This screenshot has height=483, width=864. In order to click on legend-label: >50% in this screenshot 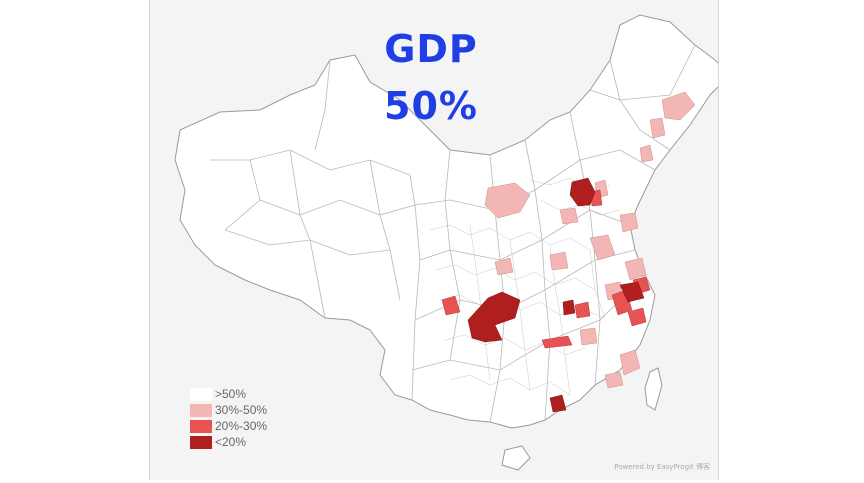, I will do `click(231, 394)`.